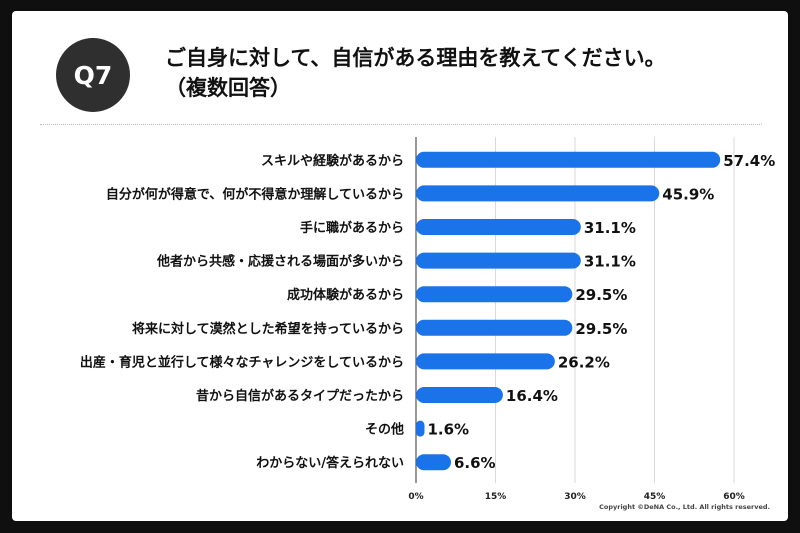 The width and height of the screenshot is (800, 533). Describe the element at coordinates (475, 463) in the screenshot. I see `value-label: 6.6%` at that location.